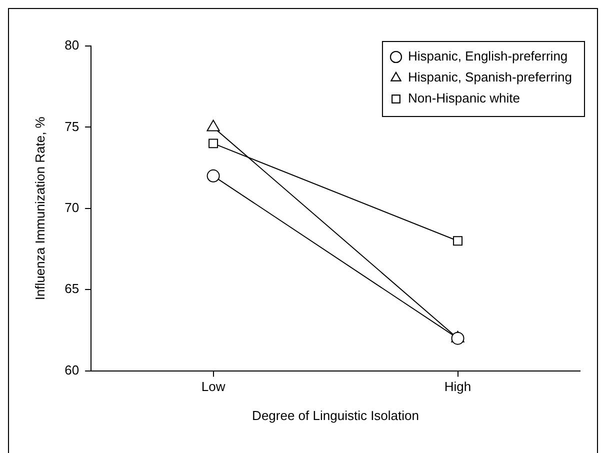  Describe the element at coordinates (458, 386) in the screenshot. I see `x-tick-label: High` at that location.